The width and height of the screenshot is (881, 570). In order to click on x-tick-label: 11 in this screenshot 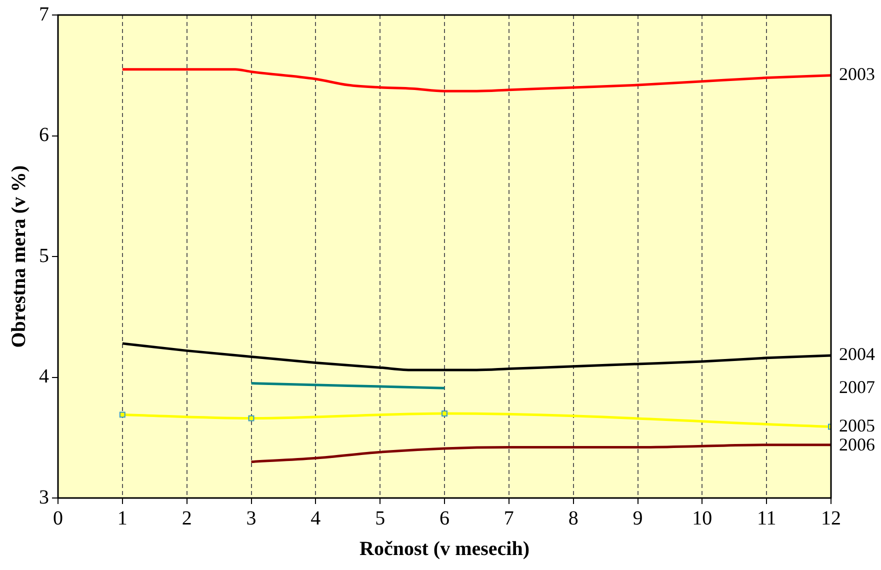, I will do `click(766, 518)`.